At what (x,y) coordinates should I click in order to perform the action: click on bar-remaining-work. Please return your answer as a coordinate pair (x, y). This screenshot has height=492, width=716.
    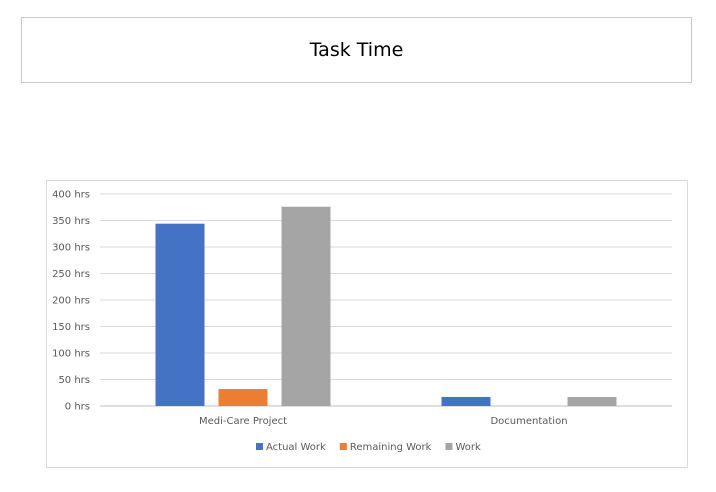
    Looking at the image, I should click on (243, 397).